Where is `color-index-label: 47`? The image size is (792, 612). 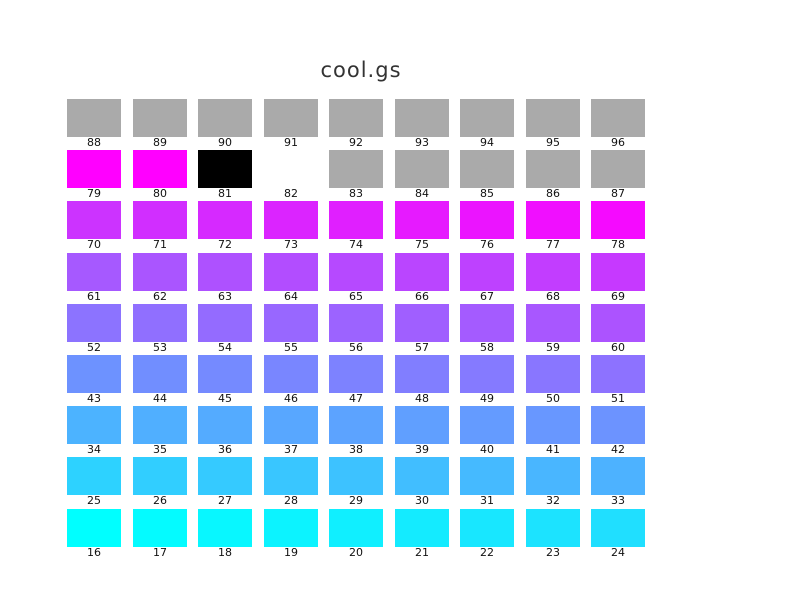
color-index-label: 47 is located at coordinates (356, 398).